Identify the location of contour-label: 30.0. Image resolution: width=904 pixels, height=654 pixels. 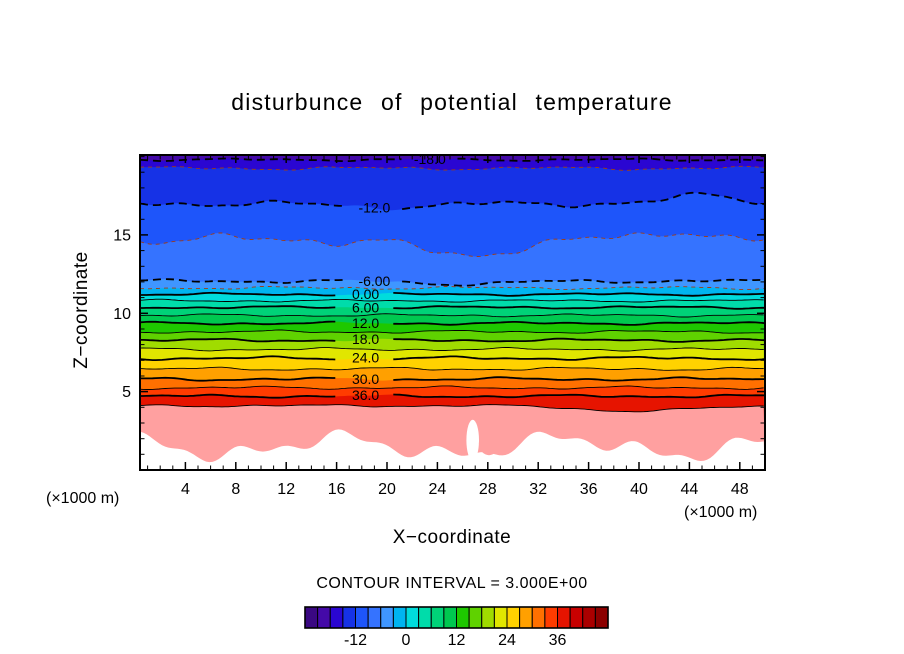
(365, 379).